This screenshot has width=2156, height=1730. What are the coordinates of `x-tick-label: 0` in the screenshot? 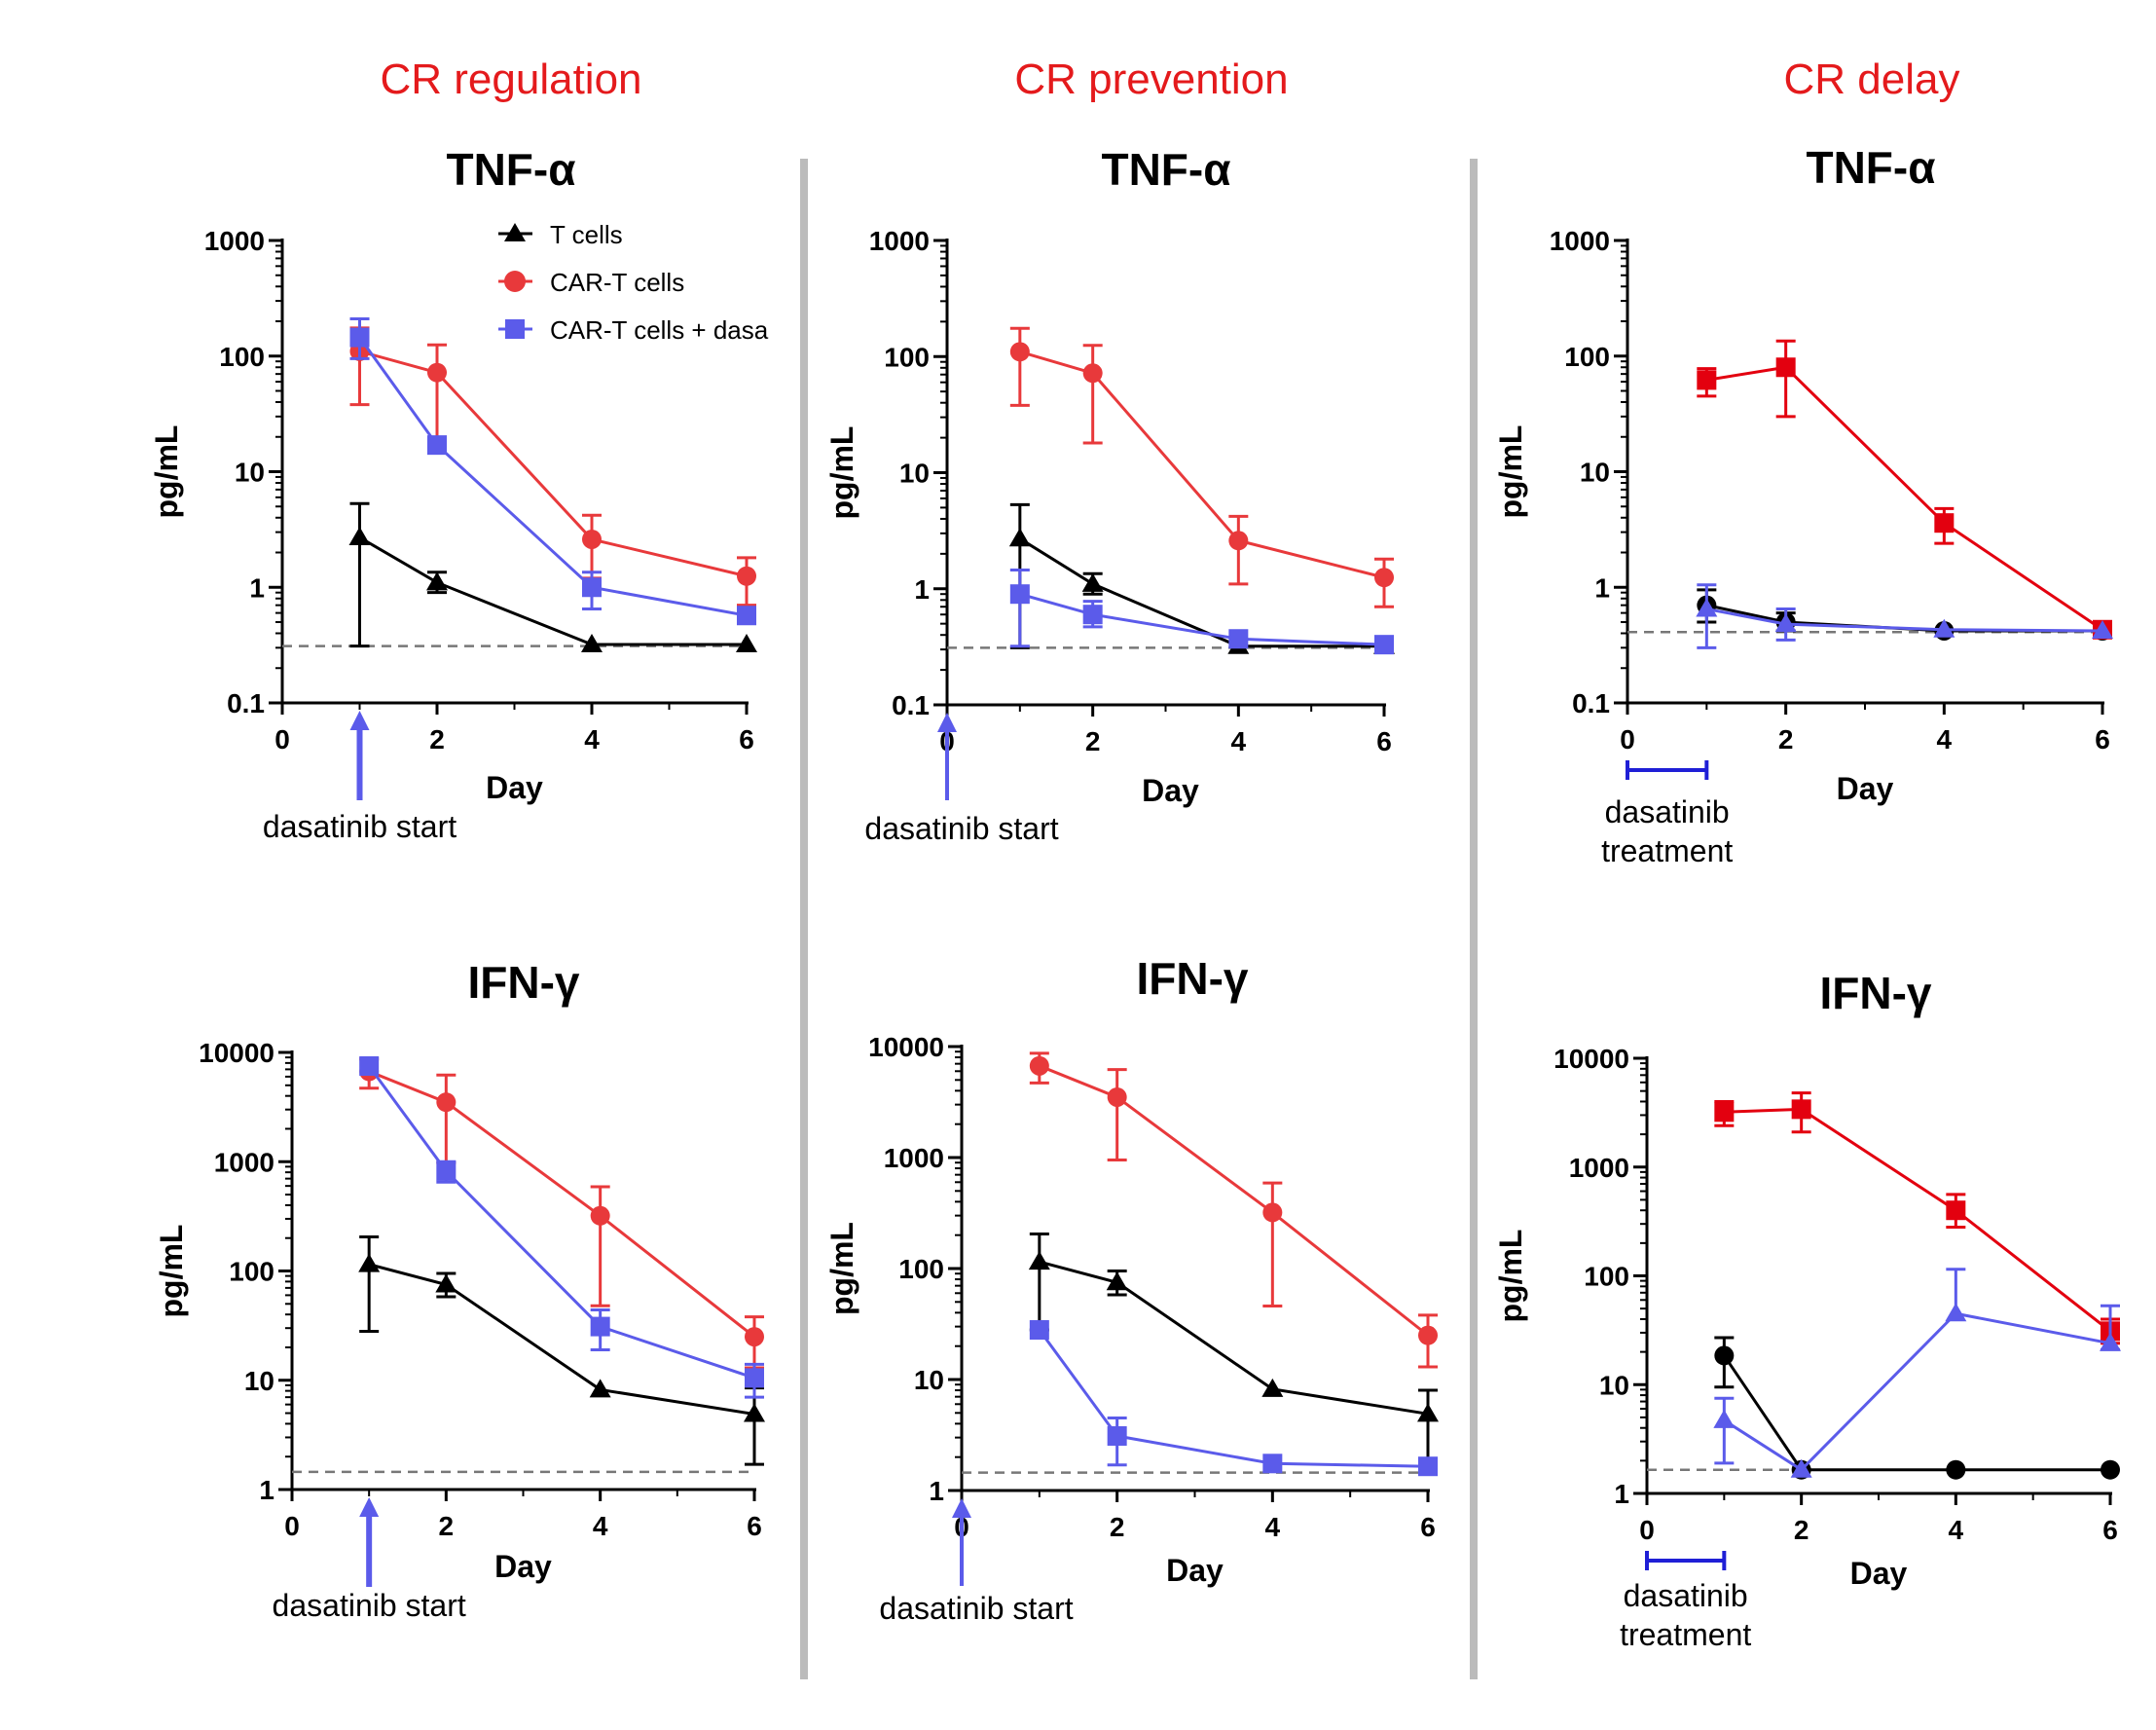 It's located at (282, 739).